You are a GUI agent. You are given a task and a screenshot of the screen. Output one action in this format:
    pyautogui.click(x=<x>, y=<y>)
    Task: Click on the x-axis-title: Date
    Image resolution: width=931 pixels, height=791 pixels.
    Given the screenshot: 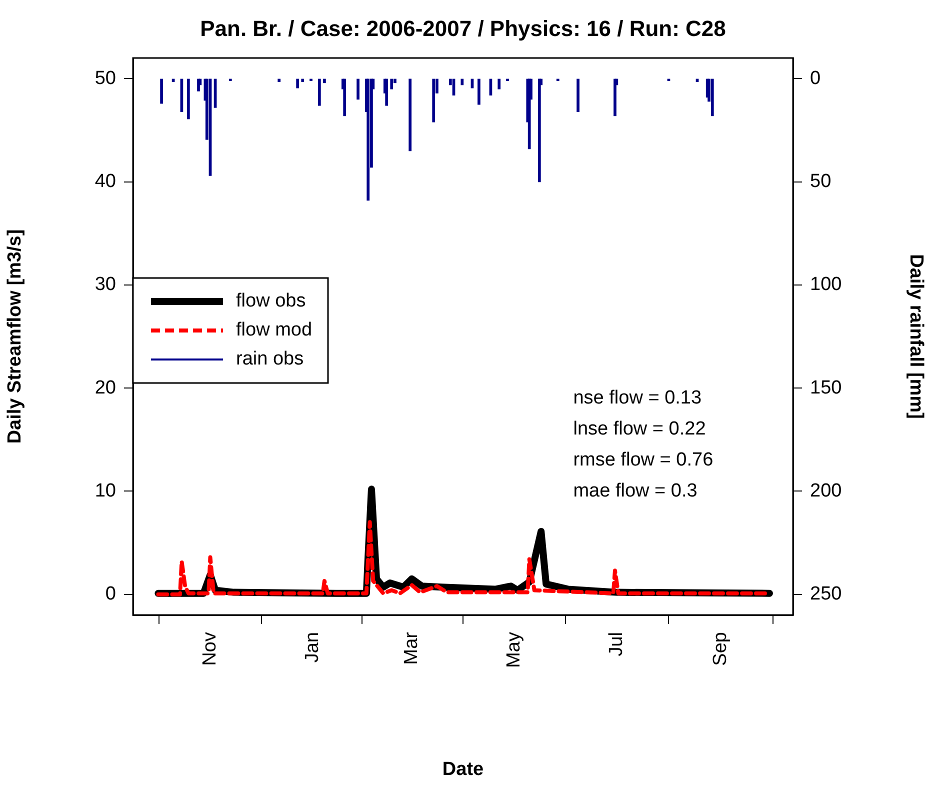 What is the action you would take?
    pyautogui.click(x=463, y=769)
    